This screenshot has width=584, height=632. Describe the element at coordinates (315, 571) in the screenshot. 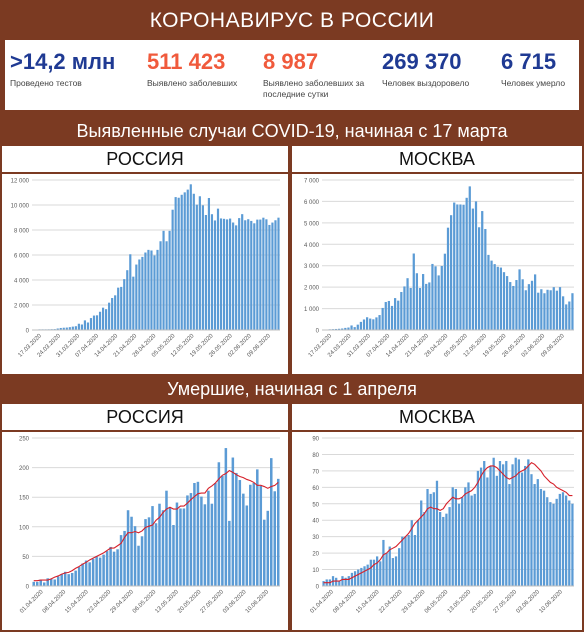

I see `y-tick-label: 10` at that location.